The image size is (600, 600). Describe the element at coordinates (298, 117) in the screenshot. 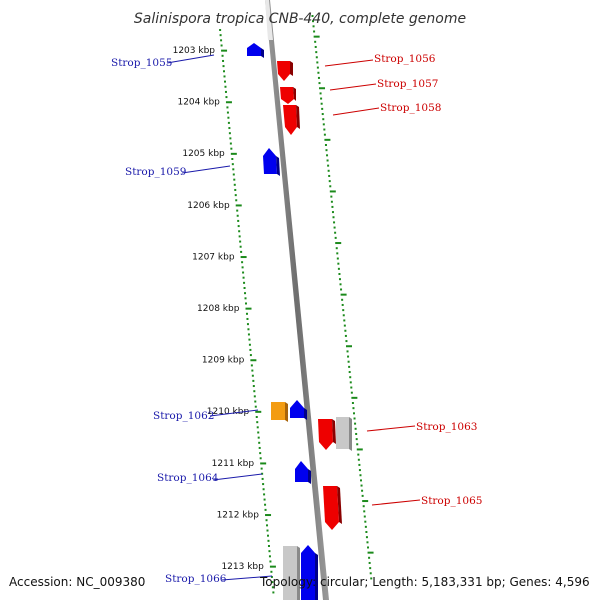

I see `gene-strop-1058-shade` at that location.